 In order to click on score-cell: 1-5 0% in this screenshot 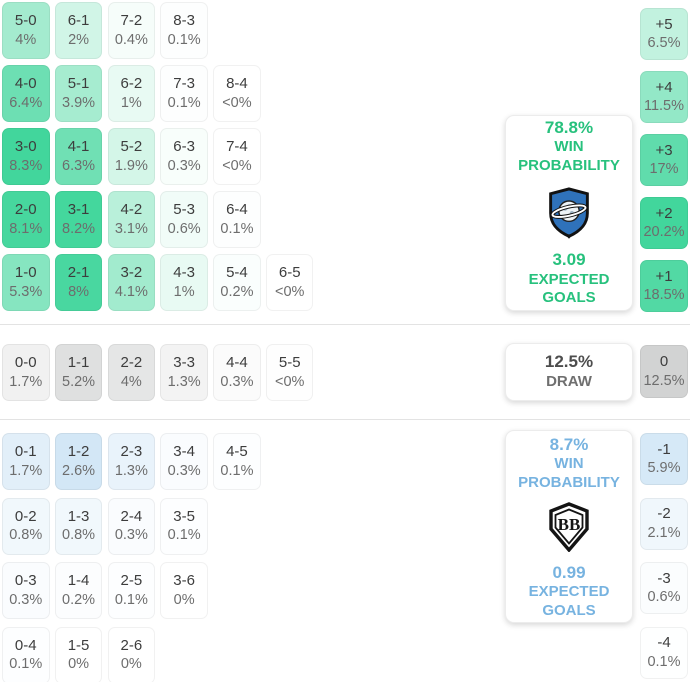, I will do `click(78, 654)`.